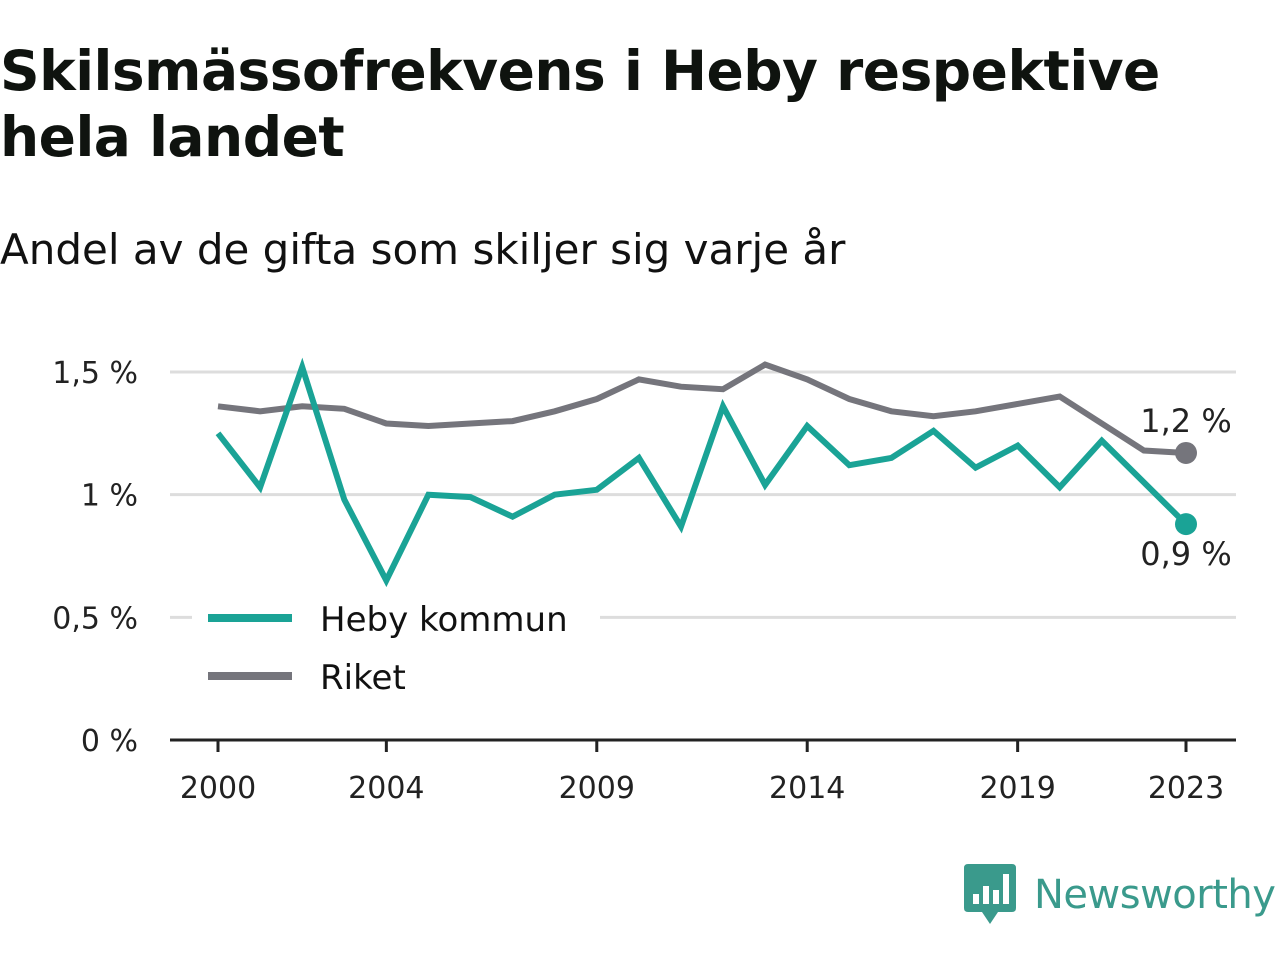 The image size is (1280, 960). I want to click on end-label-riket: 1,2 %, so click(1185, 421).